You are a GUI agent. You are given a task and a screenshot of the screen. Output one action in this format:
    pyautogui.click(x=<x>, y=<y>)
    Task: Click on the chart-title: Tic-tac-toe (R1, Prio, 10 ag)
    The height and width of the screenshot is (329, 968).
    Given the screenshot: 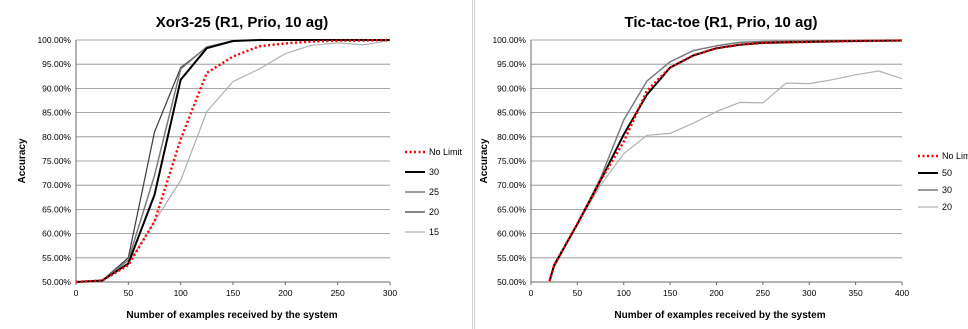 What is the action you would take?
    pyautogui.click(x=720, y=22)
    